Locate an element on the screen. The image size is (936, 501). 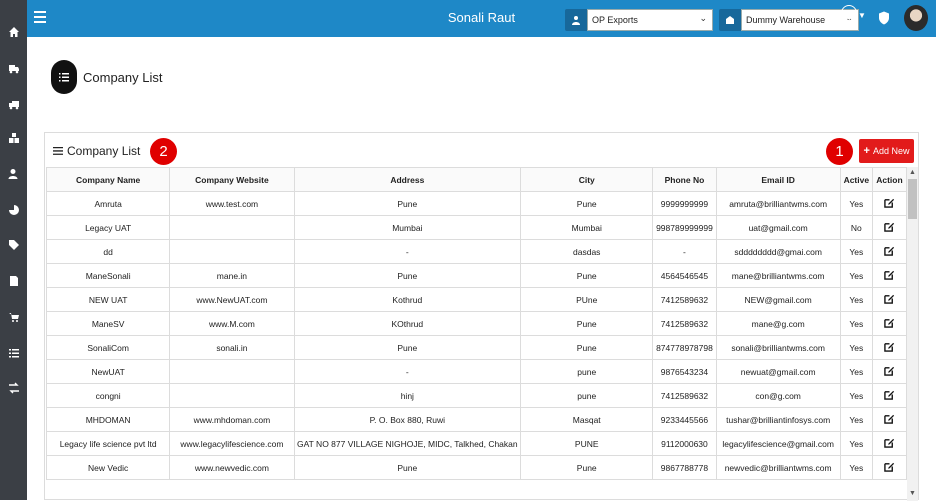
hamburger-menu-icon is located at coordinates (40, 17).